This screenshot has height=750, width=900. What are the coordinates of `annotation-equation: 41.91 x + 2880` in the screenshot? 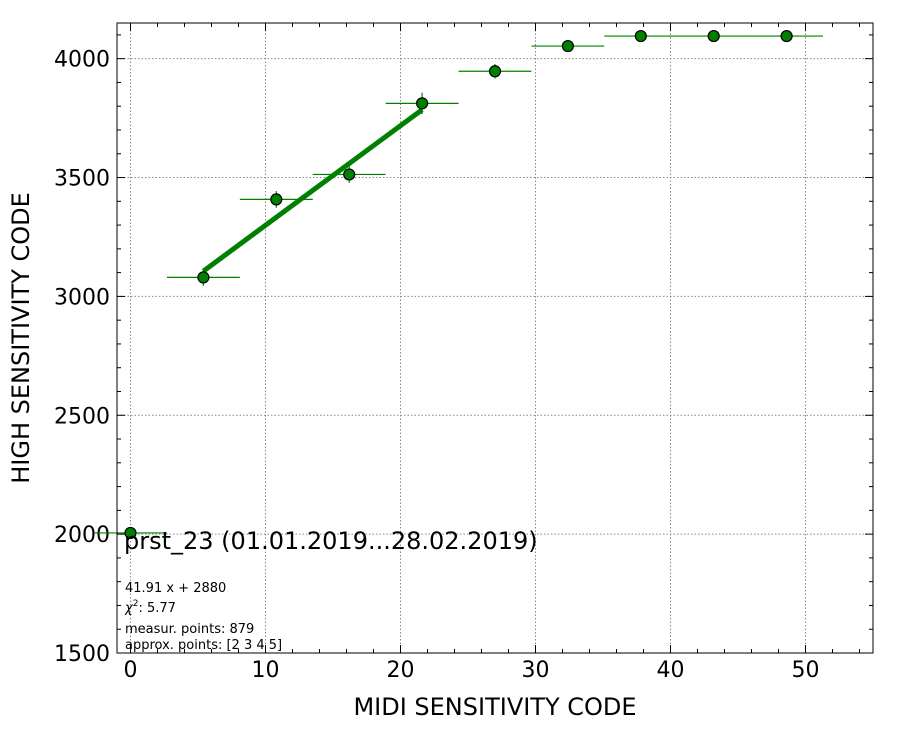 It's located at (175, 588).